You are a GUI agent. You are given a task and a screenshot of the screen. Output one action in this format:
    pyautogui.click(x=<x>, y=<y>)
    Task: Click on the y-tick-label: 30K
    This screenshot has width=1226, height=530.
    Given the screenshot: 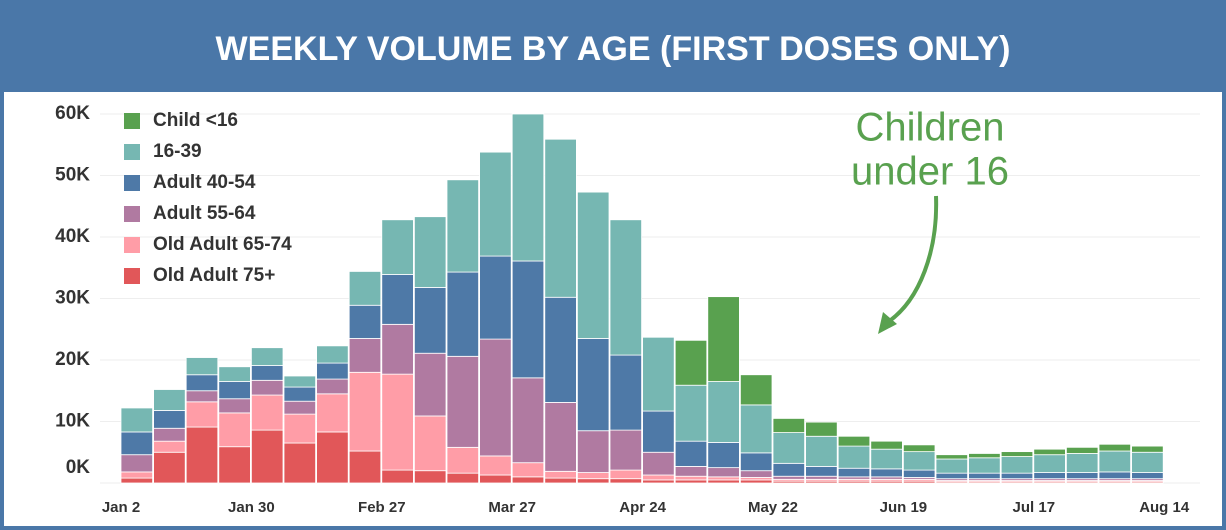 What is the action you would take?
    pyautogui.click(x=72, y=298)
    